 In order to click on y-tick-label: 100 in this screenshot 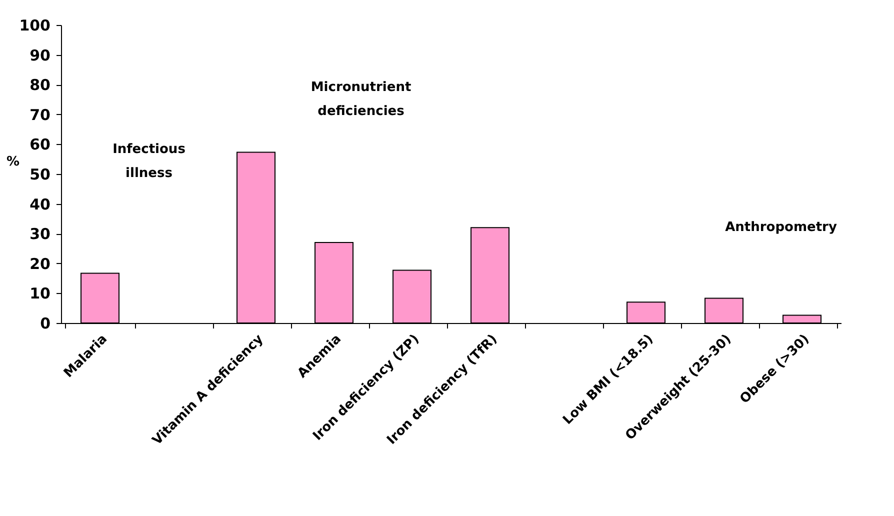, I will do `click(34, 25)`.